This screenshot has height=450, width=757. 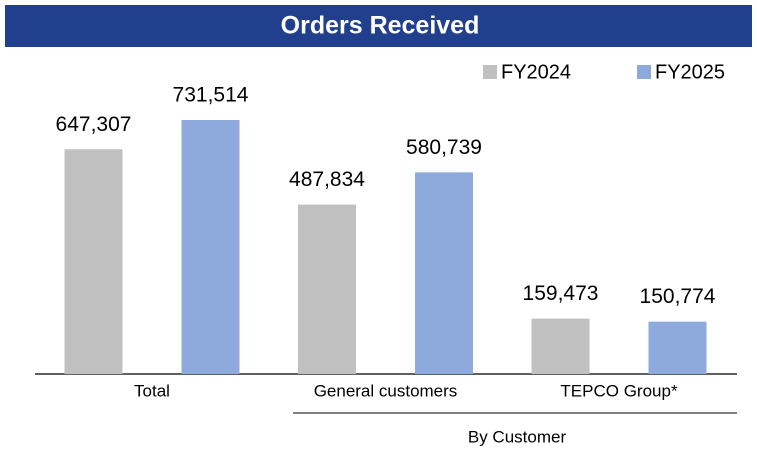 I want to click on data-label: 487,834, so click(x=327, y=179).